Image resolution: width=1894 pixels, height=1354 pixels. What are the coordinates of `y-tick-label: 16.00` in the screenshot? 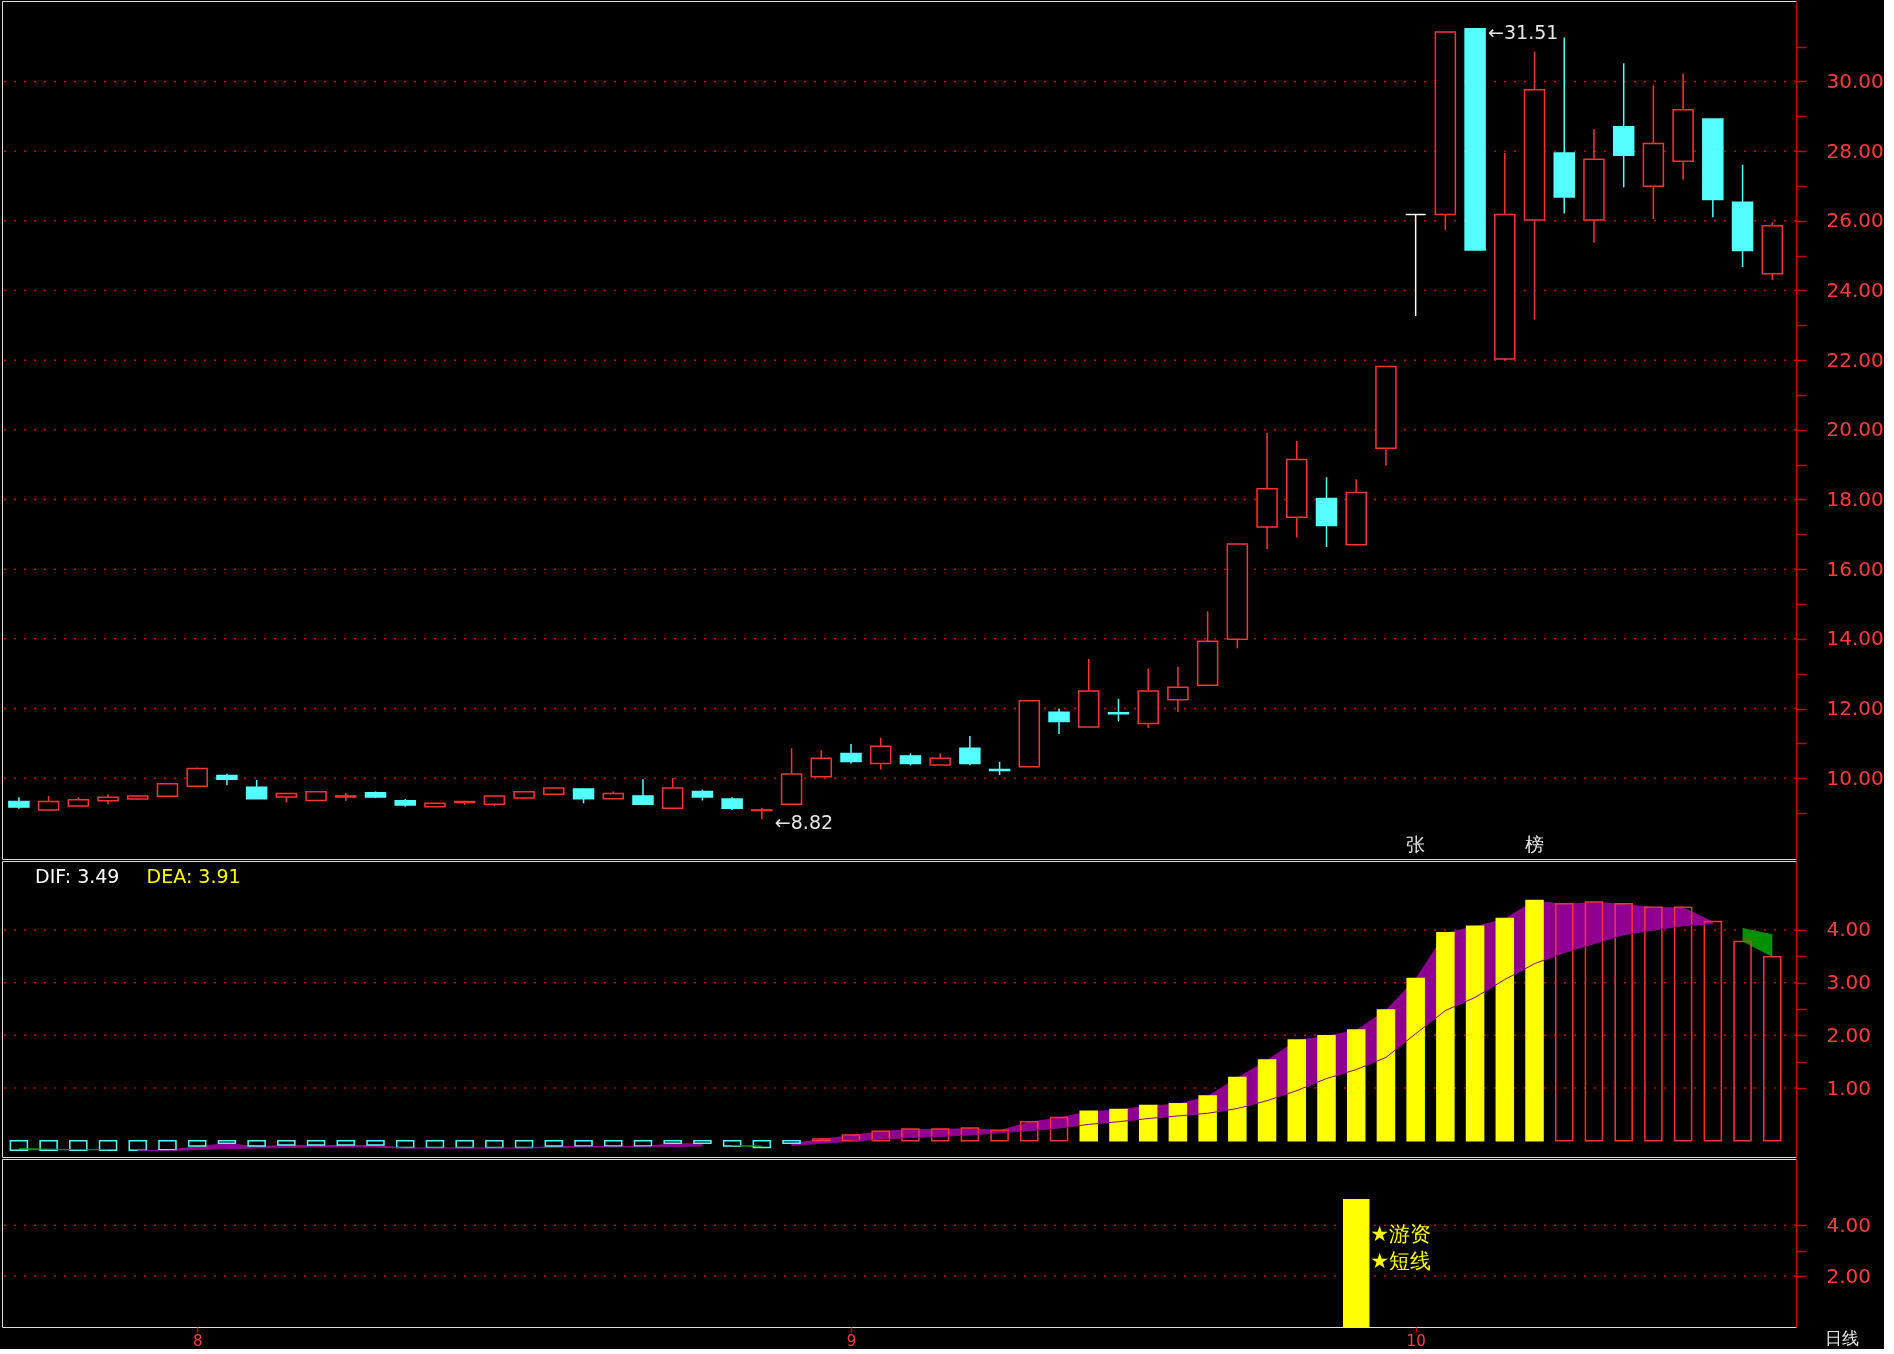 It's located at (1855, 568).